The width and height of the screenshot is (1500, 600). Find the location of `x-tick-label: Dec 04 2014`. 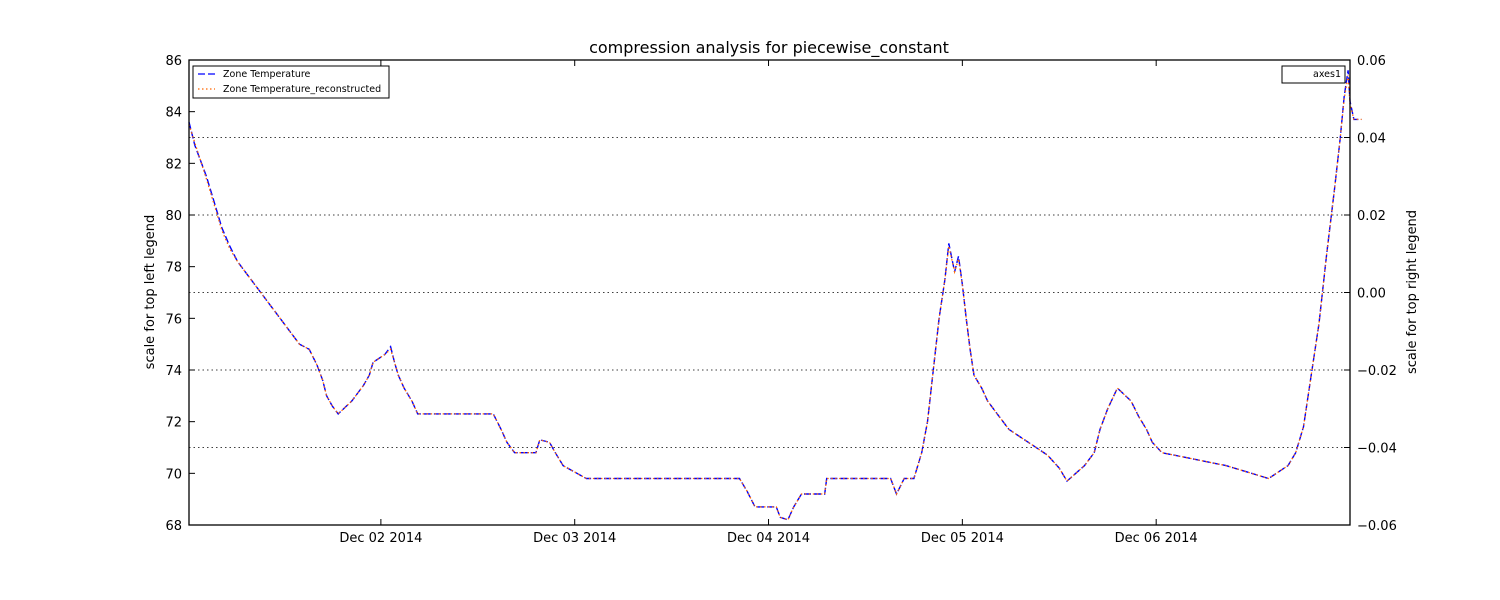

x-tick-label: Dec 04 2014 is located at coordinates (768, 538).